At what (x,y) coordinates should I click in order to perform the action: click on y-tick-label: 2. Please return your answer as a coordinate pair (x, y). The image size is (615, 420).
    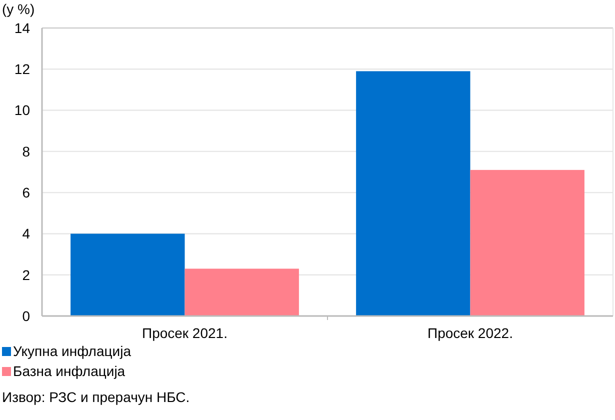
    Looking at the image, I should click on (26, 274).